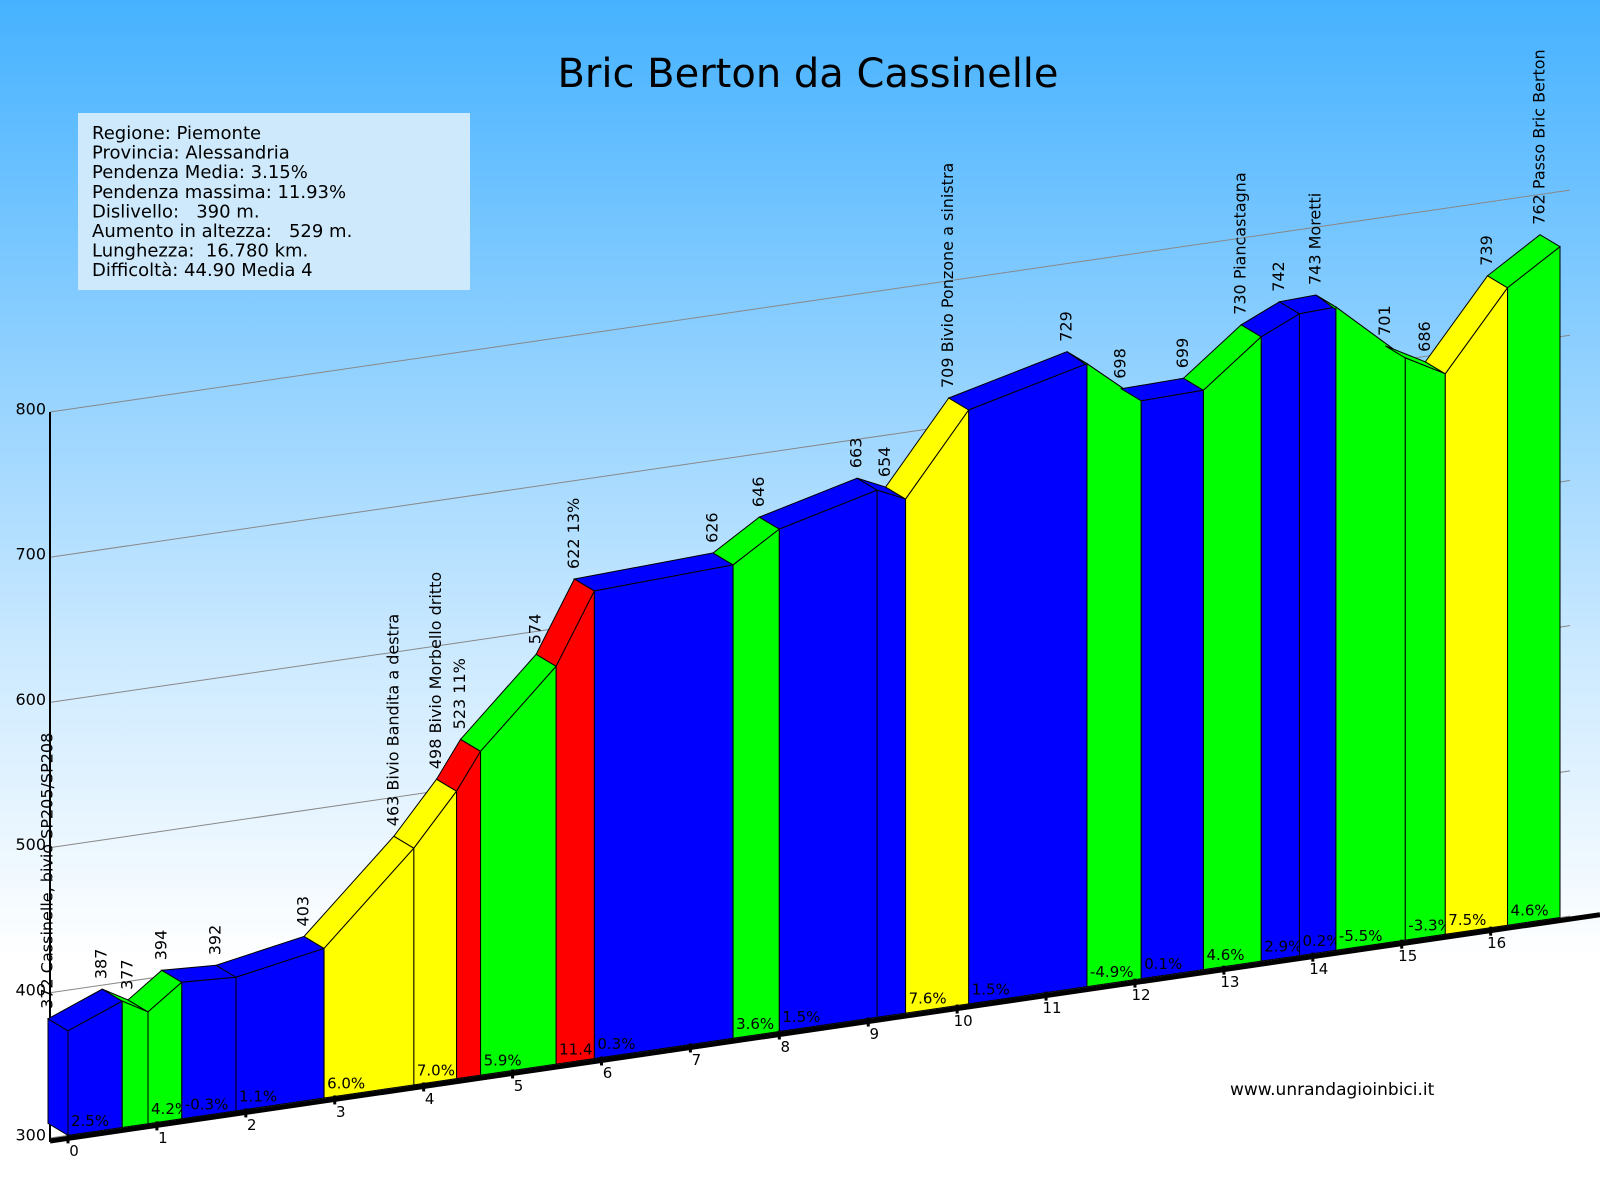  What do you see at coordinates (58, 1077) in the screenshot?
I see `side-face` at bounding box center [58, 1077].